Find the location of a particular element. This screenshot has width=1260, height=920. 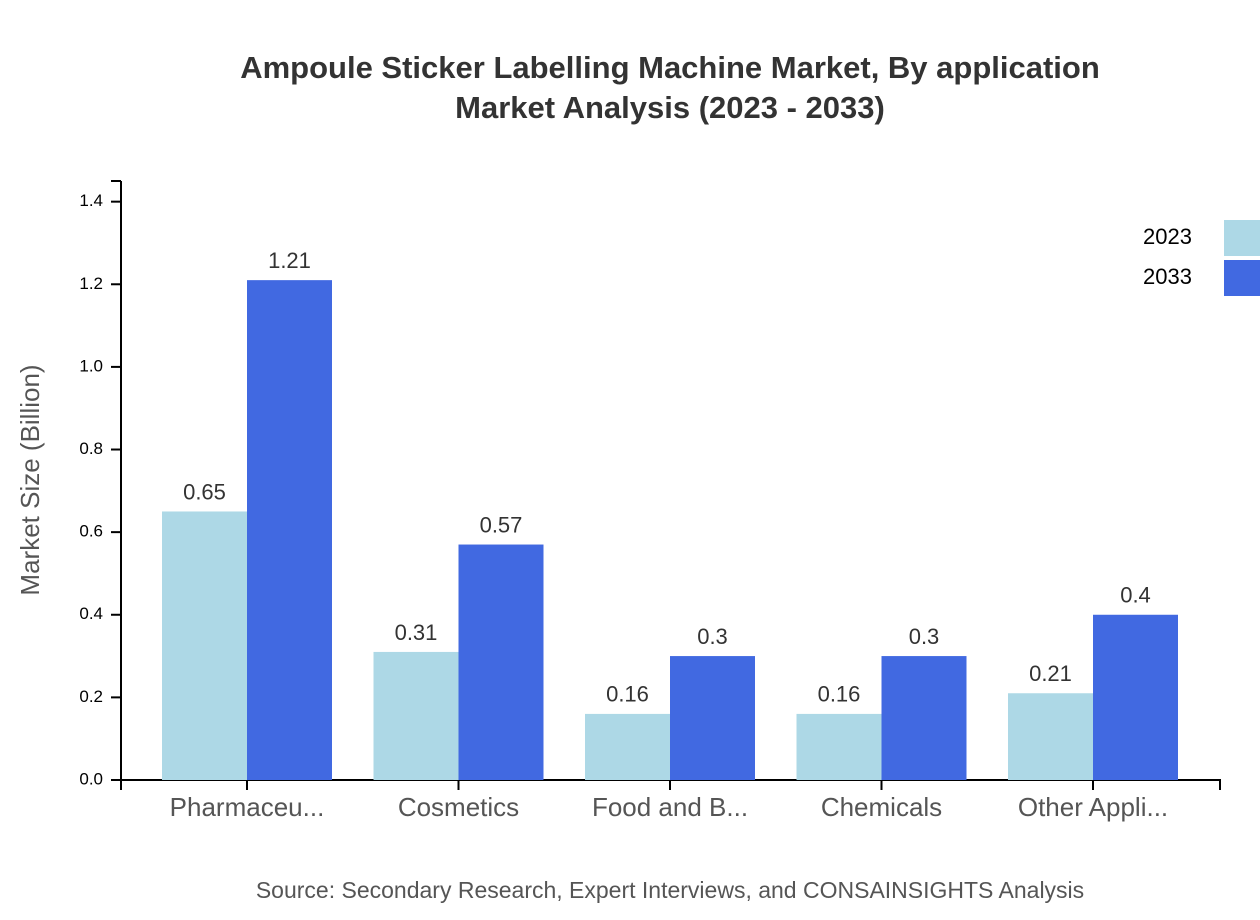

y-tick-label: 0.6 is located at coordinates (91, 531).